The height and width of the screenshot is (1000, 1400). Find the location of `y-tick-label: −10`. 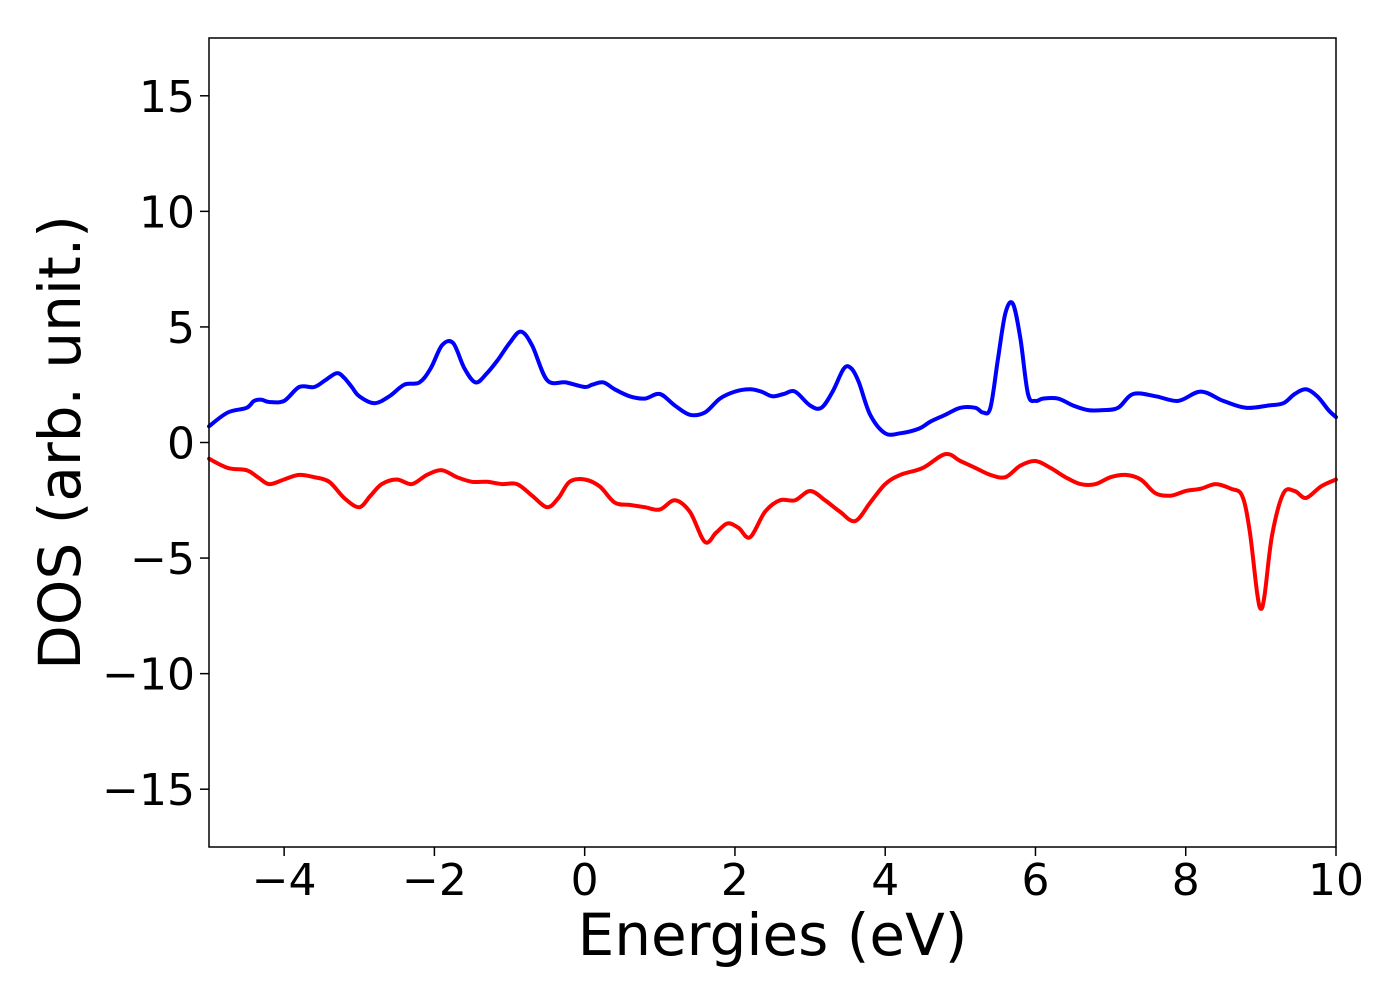

y-tick-label: −10 is located at coordinates (148, 675).